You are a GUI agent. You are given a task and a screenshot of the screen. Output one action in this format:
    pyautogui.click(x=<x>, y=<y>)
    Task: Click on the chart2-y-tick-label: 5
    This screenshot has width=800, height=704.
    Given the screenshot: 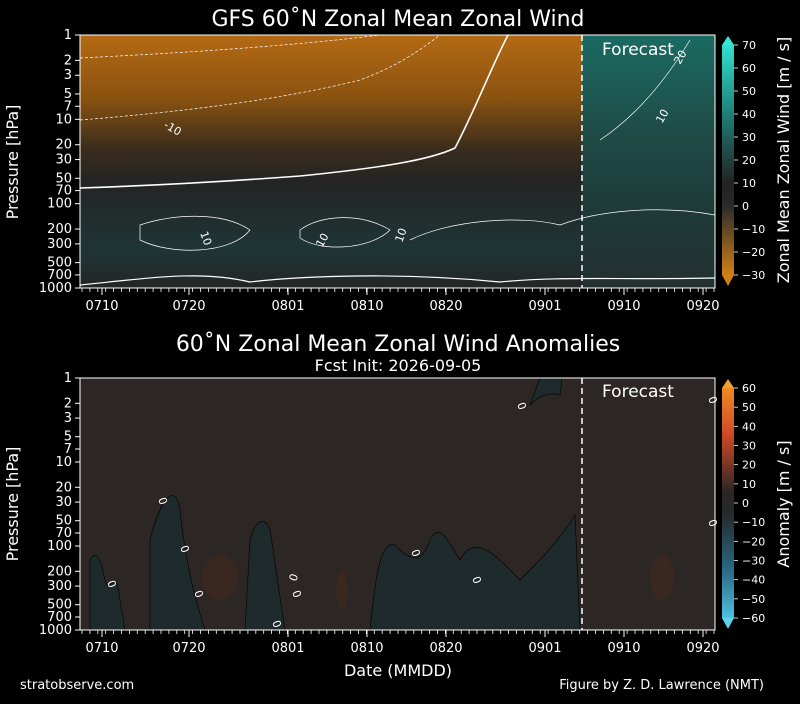 What is the action you would take?
    pyautogui.click(x=68, y=437)
    